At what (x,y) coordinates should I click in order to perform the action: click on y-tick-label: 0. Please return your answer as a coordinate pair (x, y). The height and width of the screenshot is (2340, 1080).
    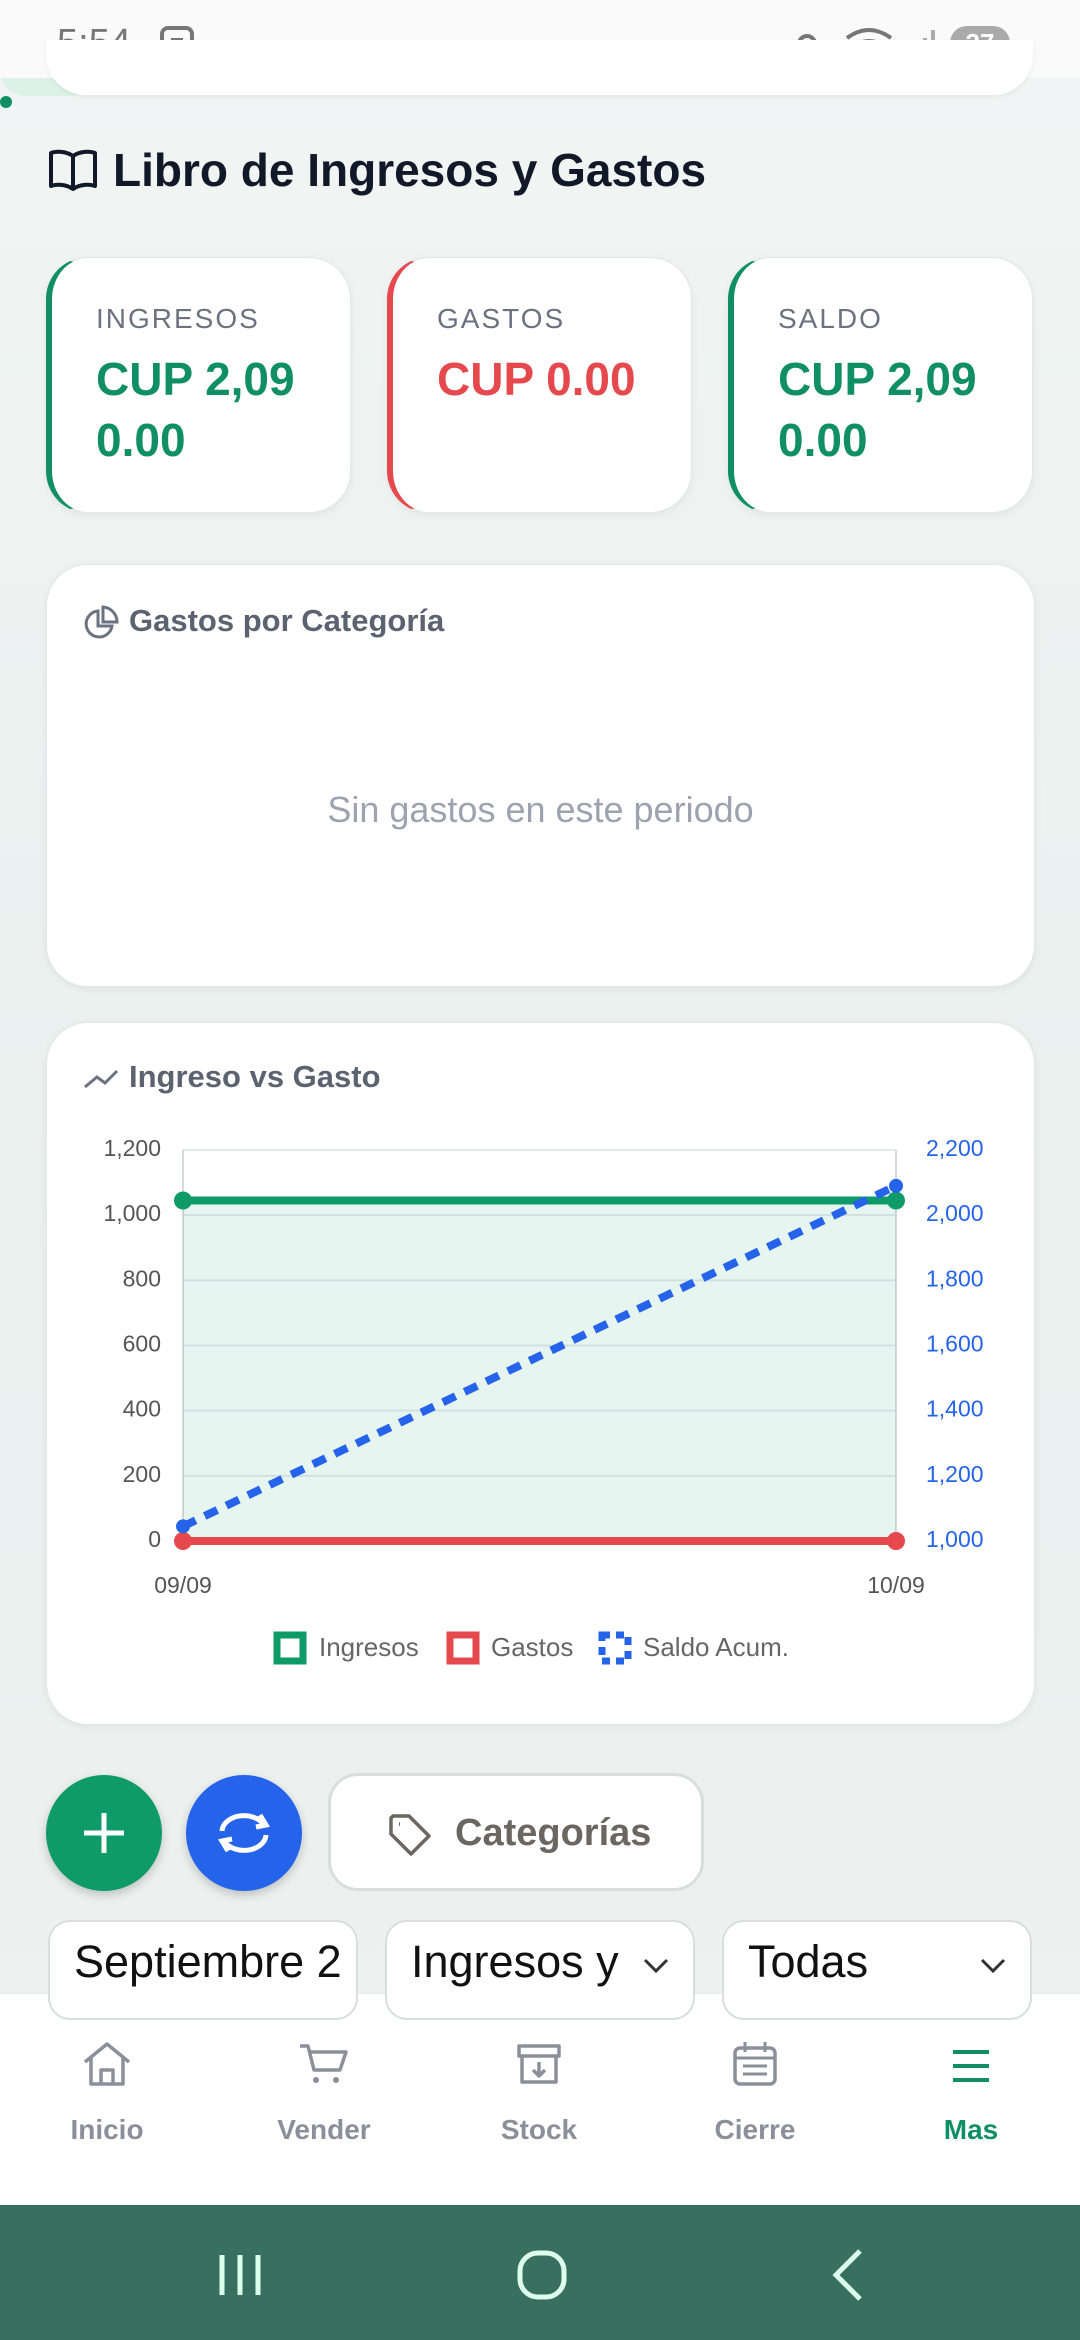
    Looking at the image, I should click on (154, 1539).